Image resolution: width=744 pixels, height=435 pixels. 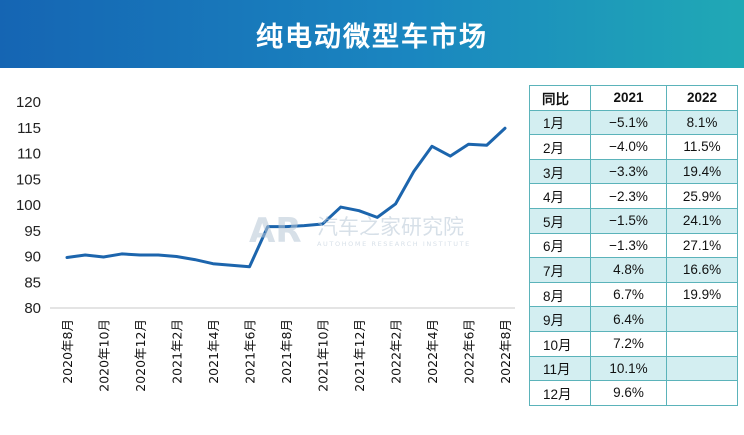 I want to click on x-tick-label: 2022年4月, so click(x=432, y=351).